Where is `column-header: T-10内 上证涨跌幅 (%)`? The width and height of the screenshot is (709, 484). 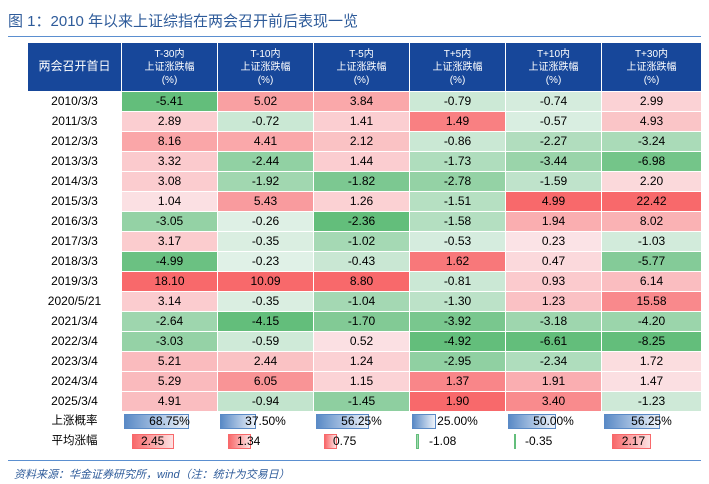
column-header: T-10内 上证涨跌幅 (%) is located at coordinates (265, 67).